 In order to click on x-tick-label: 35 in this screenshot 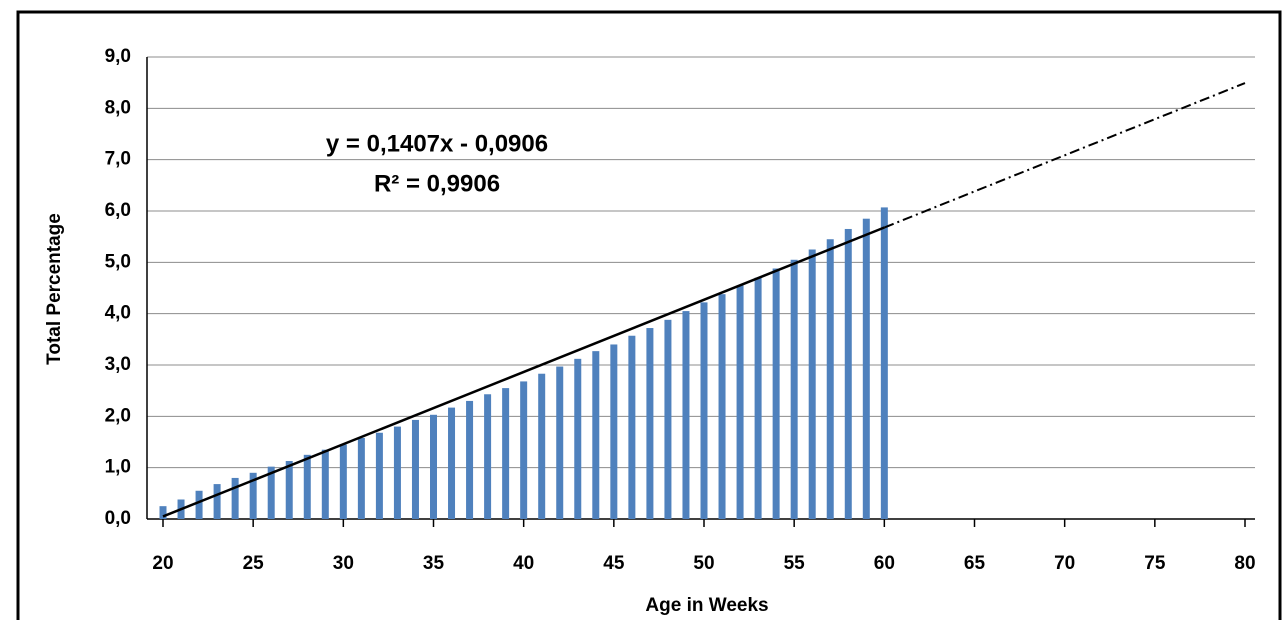, I will do `click(434, 563)`.